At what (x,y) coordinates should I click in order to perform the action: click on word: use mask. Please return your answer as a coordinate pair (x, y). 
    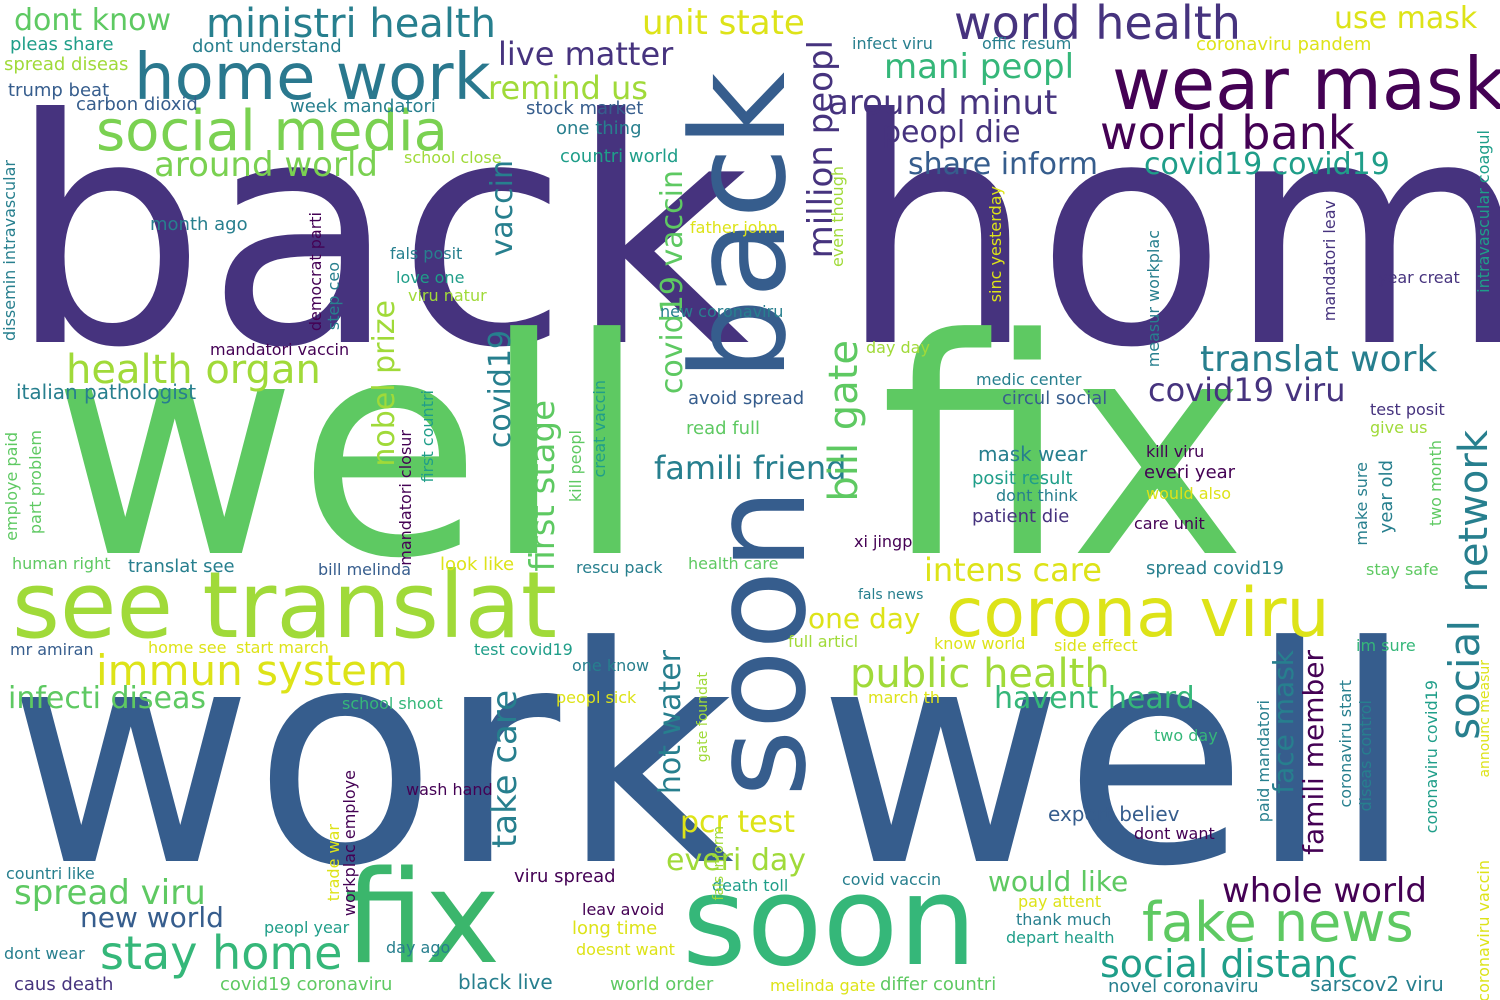
    Looking at the image, I should click on (1406, 18).